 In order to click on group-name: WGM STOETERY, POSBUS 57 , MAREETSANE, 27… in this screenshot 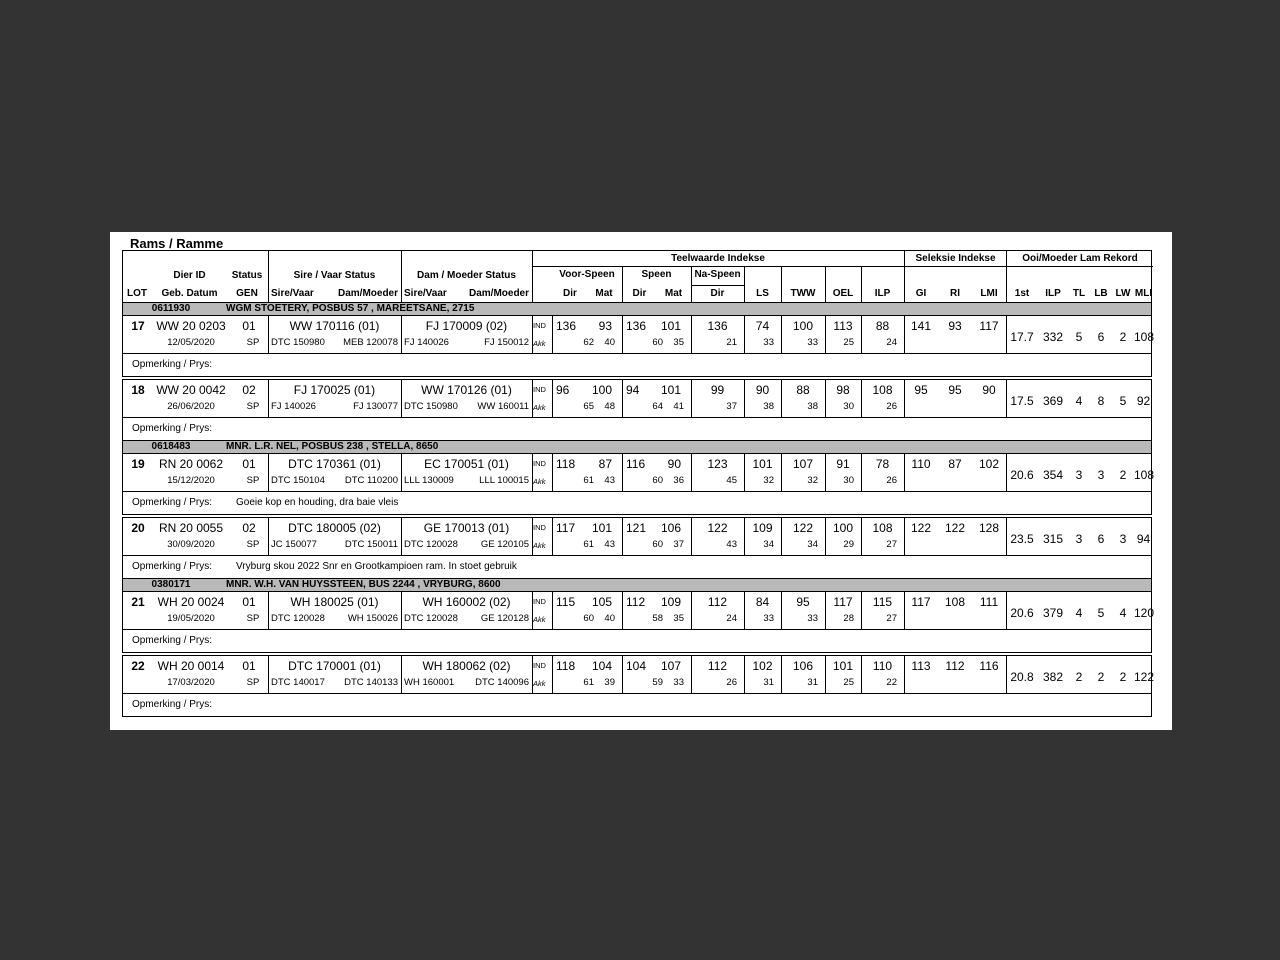, I will do `click(350, 308)`.